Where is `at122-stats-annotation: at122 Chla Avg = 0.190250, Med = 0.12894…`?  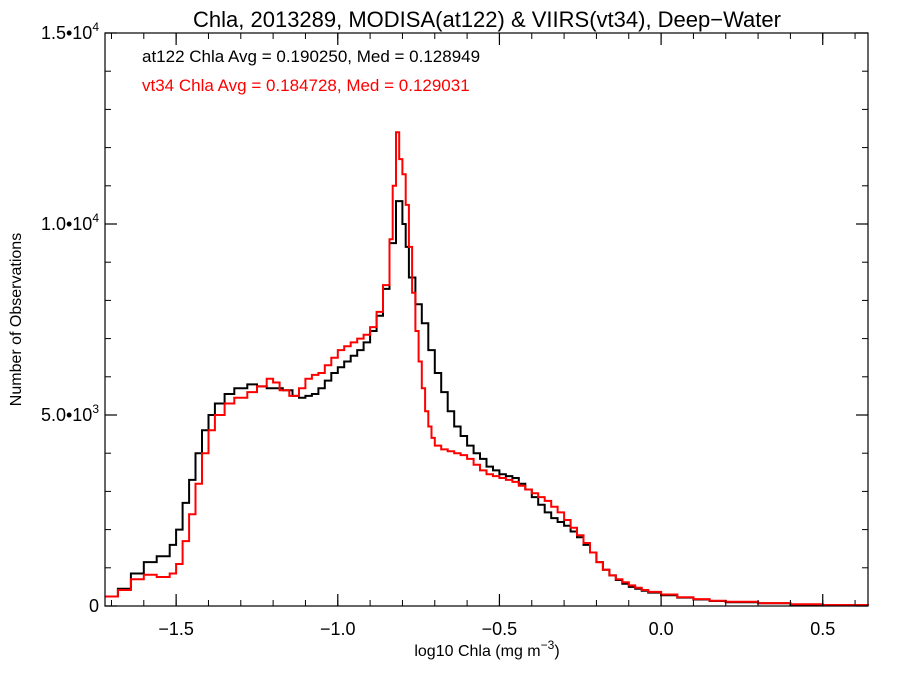
at122-stats-annotation: at122 Chla Avg = 0.190250, Med = 0.12894… is located at coordinates (311, 56).